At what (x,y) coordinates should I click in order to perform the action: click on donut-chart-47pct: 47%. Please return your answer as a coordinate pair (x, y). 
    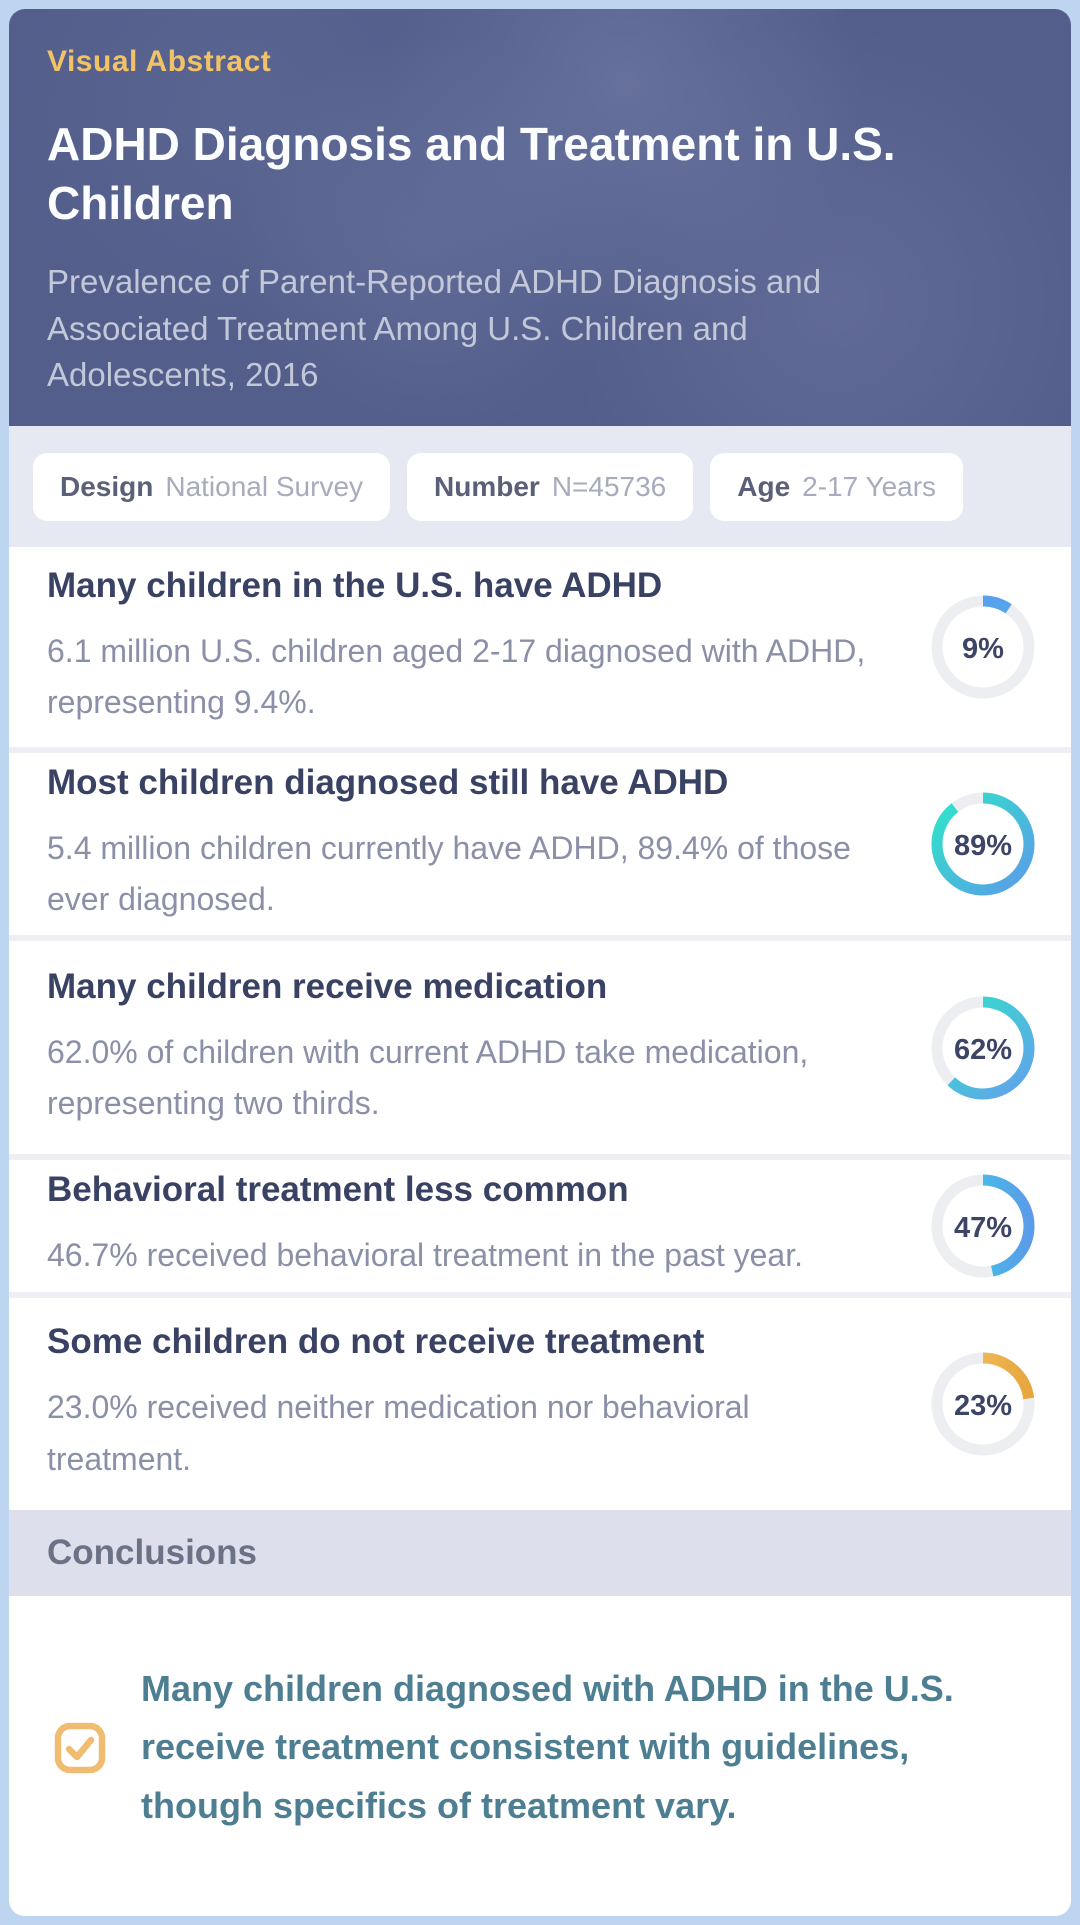
    Looking at the image, I should click on (983, 1226).